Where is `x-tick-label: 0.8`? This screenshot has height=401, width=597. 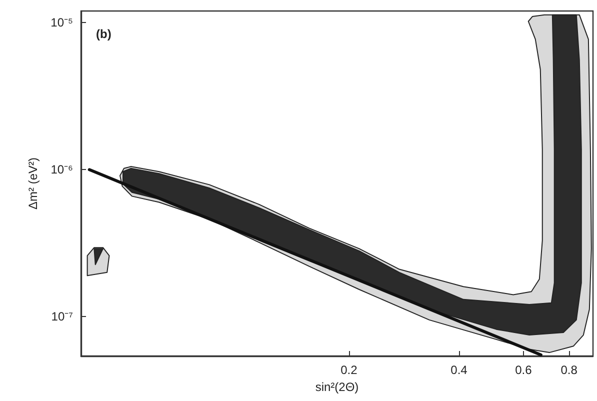
x-tick-label: 0.8 is located at coordinates (569, 370).